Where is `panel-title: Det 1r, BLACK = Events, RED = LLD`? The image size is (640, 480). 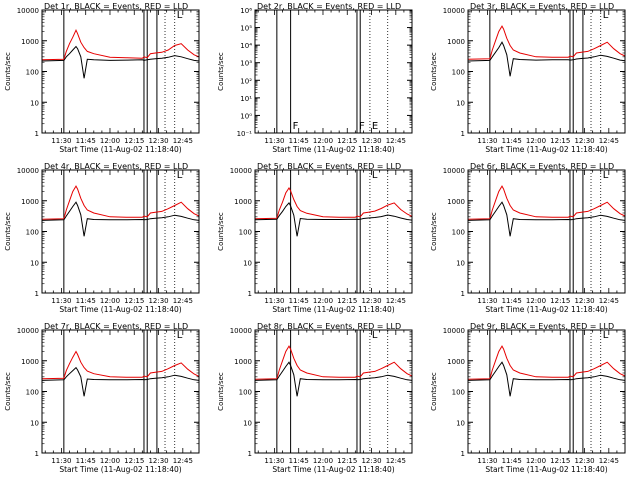 panel-title: Det 1r, BLACK = Events, RED = LLD is located at coordinates (116, 6).